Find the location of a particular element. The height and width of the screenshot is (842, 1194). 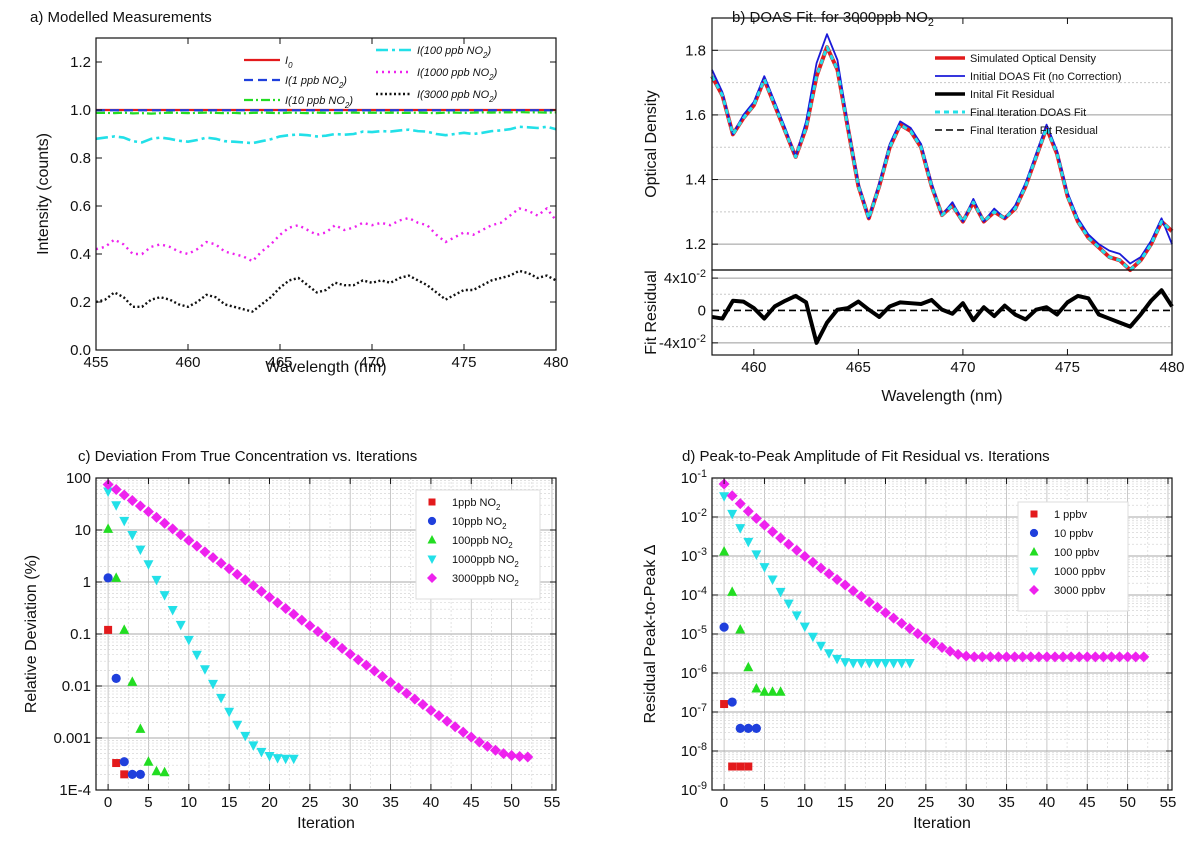

panel-d-ytick-label-exp: -8 is located at coordinates (702, 747).